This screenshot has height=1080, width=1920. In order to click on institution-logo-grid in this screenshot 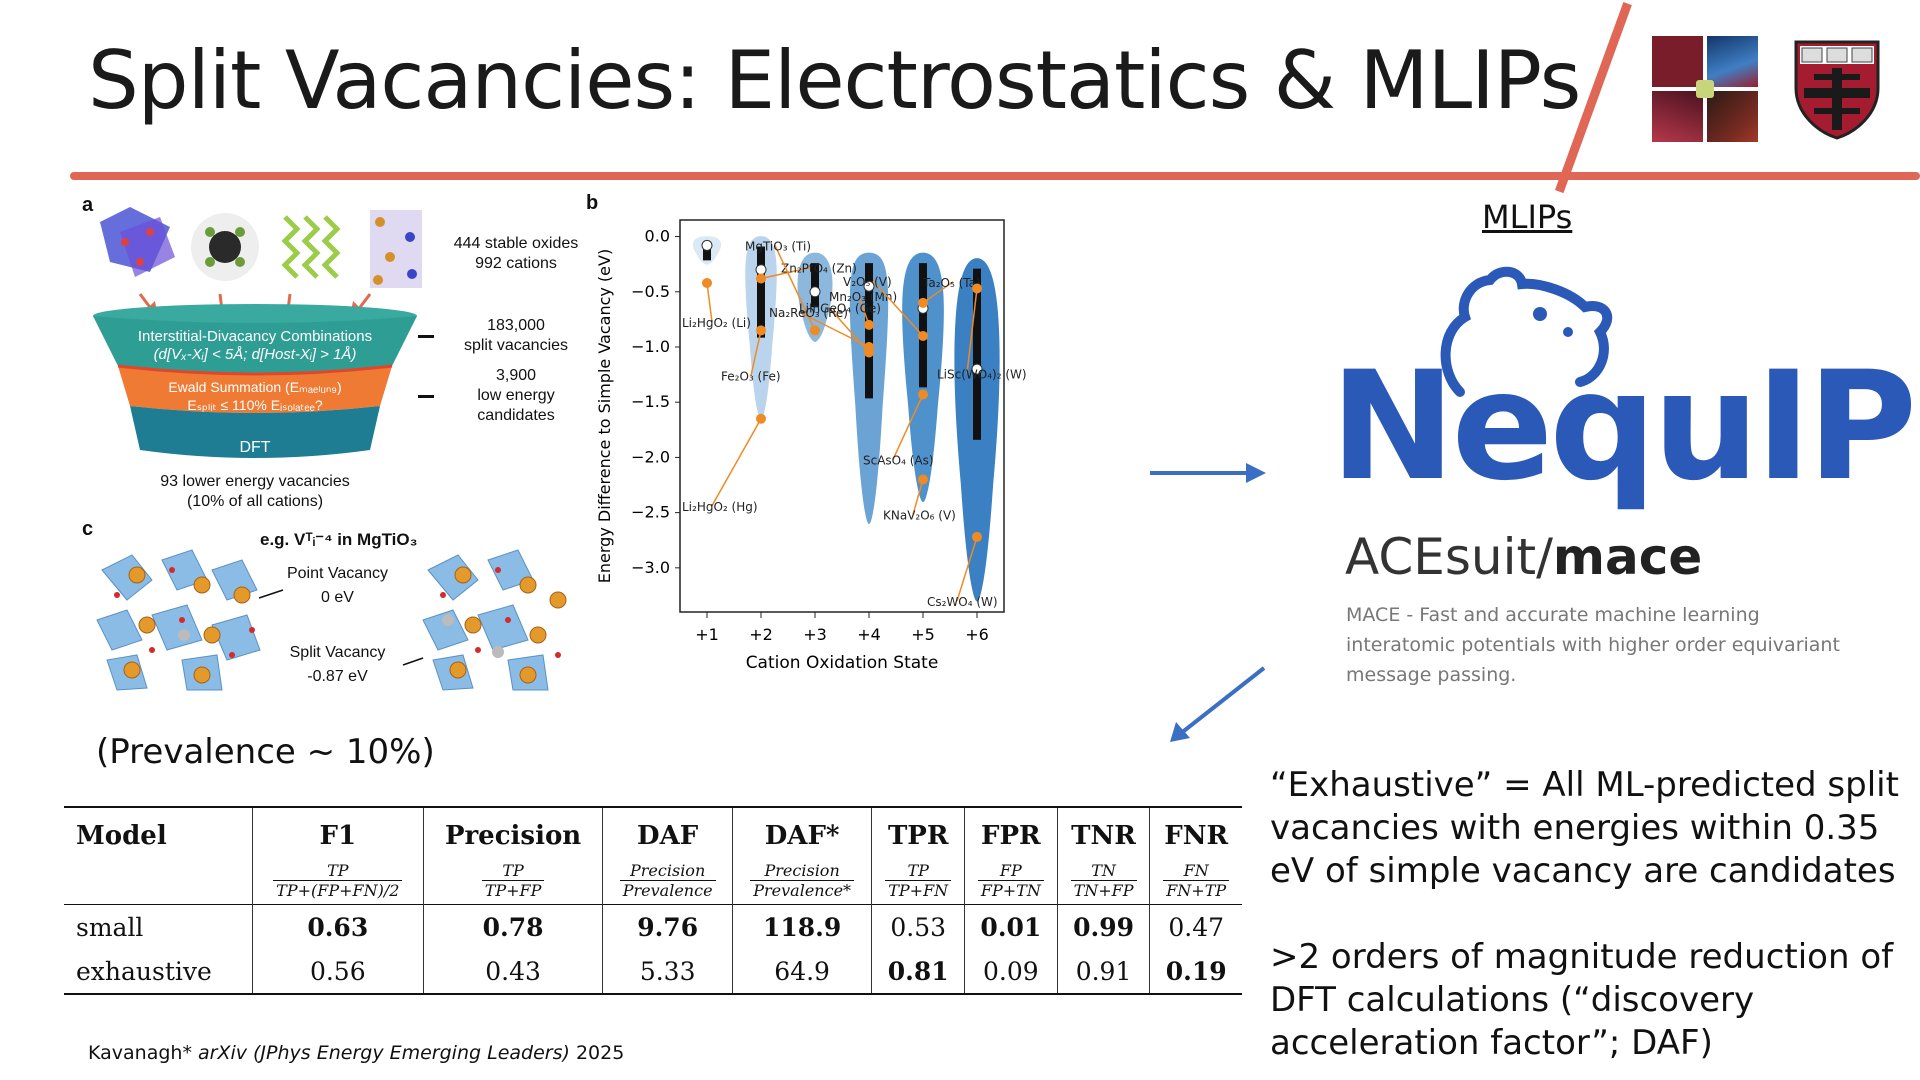, I will do `click(1705, 89)`.